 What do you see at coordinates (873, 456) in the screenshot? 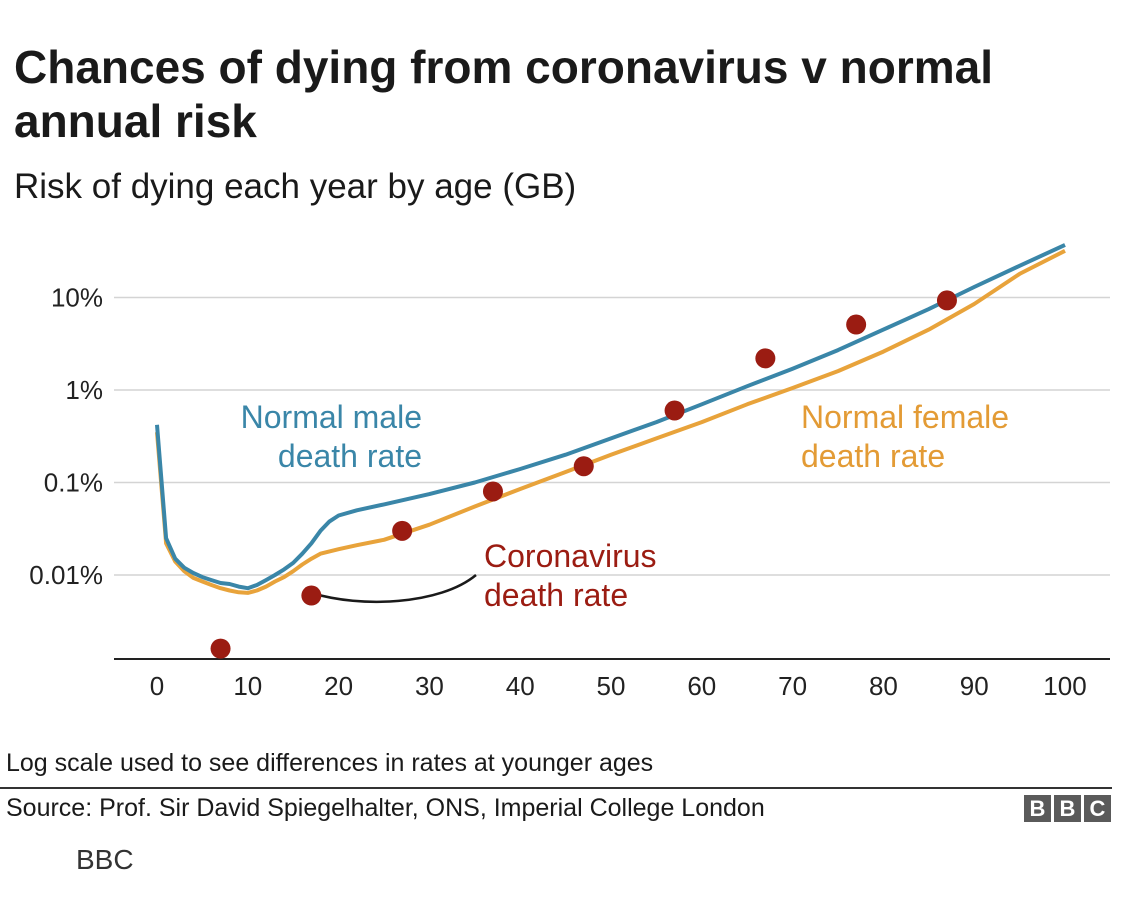
I see `female-label-line2: death rate` at bounding box center [873, 456].